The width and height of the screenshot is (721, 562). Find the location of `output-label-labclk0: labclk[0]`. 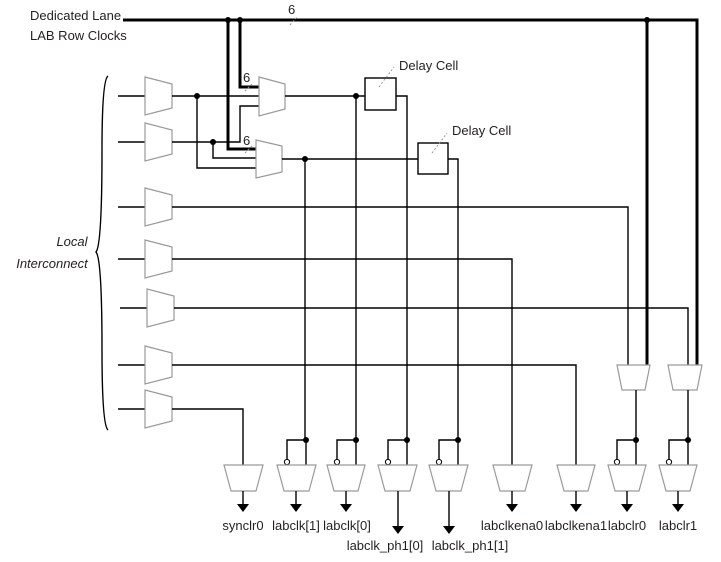

output-label-labclk0: labclk[0] is located at coordinates (347, 525).